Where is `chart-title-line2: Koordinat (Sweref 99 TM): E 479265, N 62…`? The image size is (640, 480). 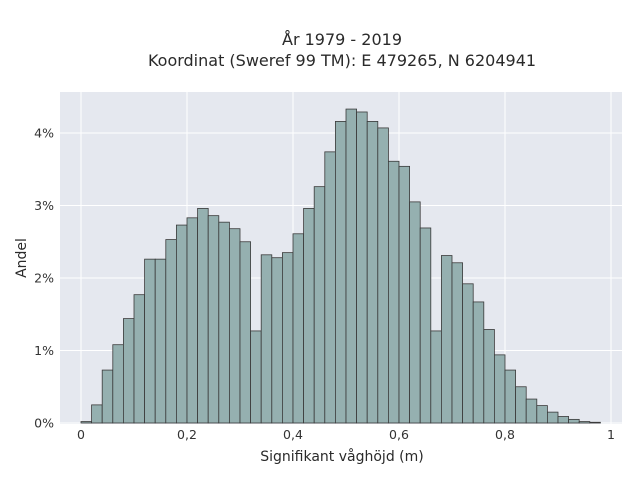 chart-title-line2: Koordinat (Sweref 99 TM): E 479265, N 62… is located at coordinates (342, 60).